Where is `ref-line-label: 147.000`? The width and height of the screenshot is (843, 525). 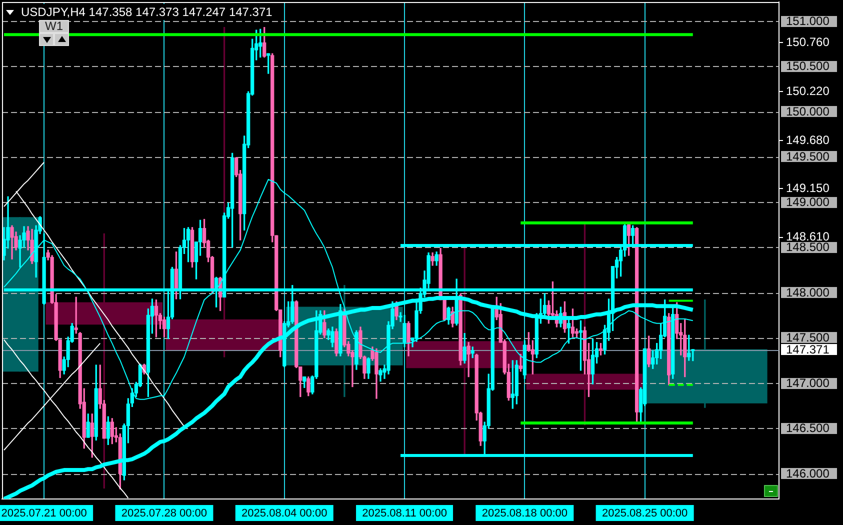 ref-line-label: 147.000 is located at coordinates (808, 383).